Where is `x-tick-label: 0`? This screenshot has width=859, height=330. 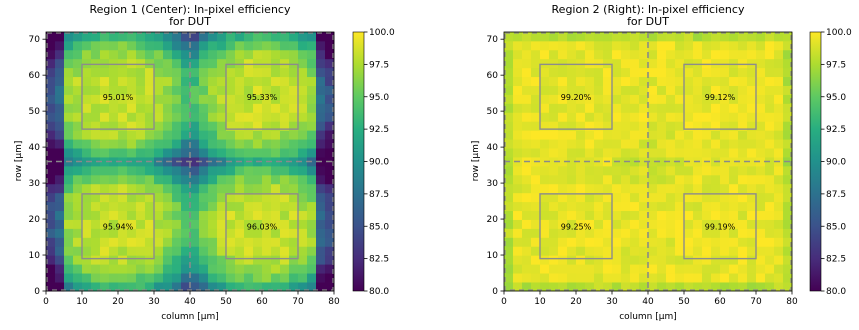
x-tick-label: 0 is located at coordinates (504, 302).